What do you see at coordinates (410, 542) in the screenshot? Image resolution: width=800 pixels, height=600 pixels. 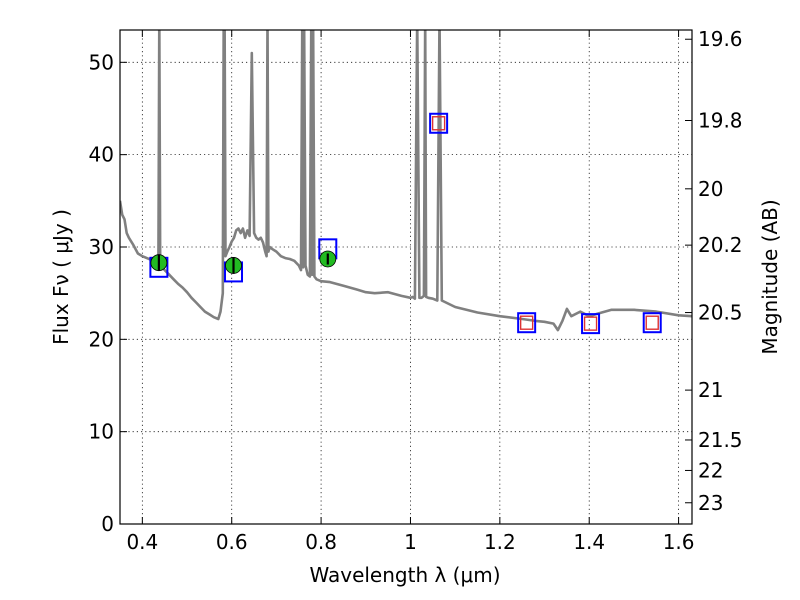 I see `x-tick-label: 1` at bounding box center [410, 542].